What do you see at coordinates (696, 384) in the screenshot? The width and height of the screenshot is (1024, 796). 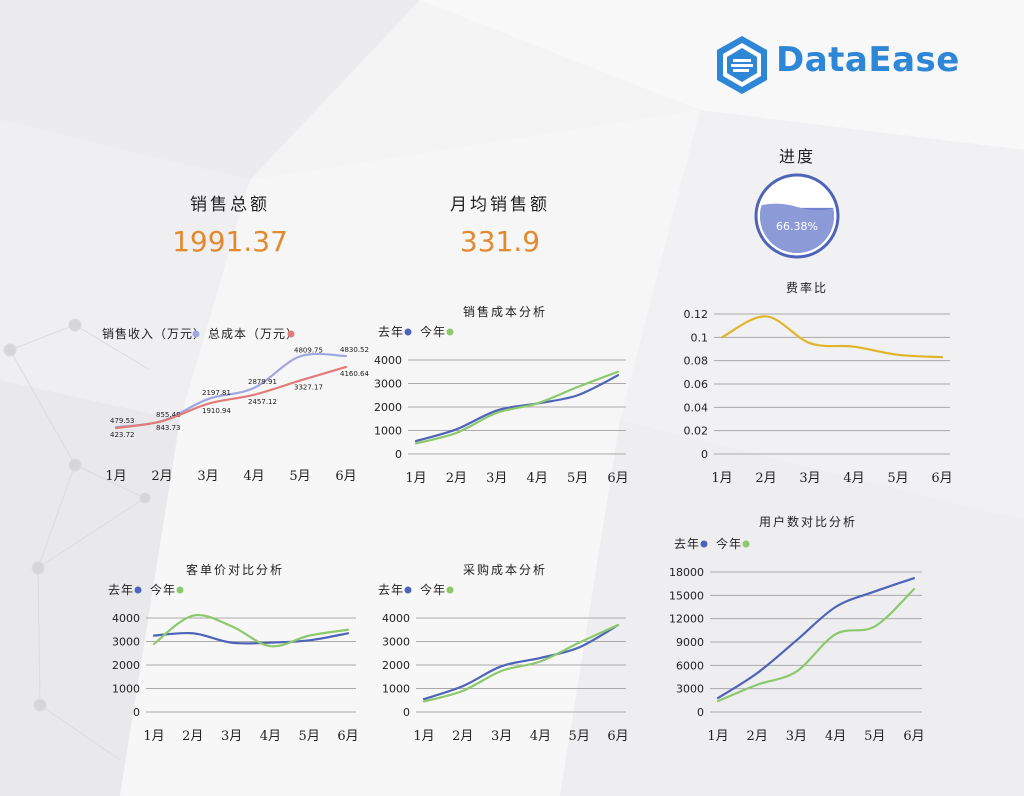 I see `y-tick-label: 0.06` at bounding box center [696, 384].